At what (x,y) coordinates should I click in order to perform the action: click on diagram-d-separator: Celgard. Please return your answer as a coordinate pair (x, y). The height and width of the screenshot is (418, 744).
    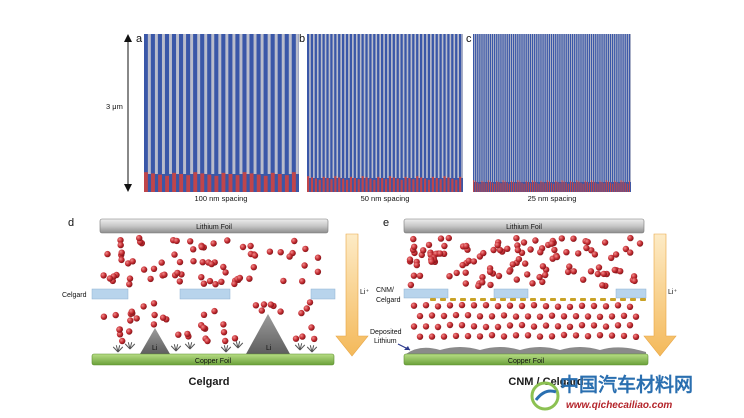
    Looking at the image, I should click on (199, 294).